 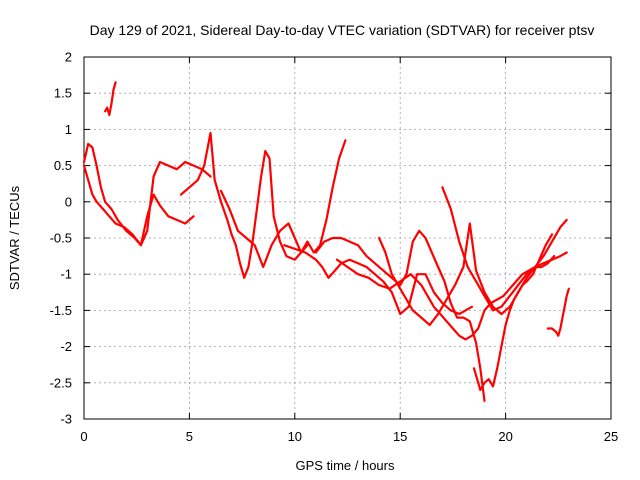 What do you see at coordinates (295, 436) in the screenshot?
I see `x-tick-label: 10` at bounding box center [295, 436].